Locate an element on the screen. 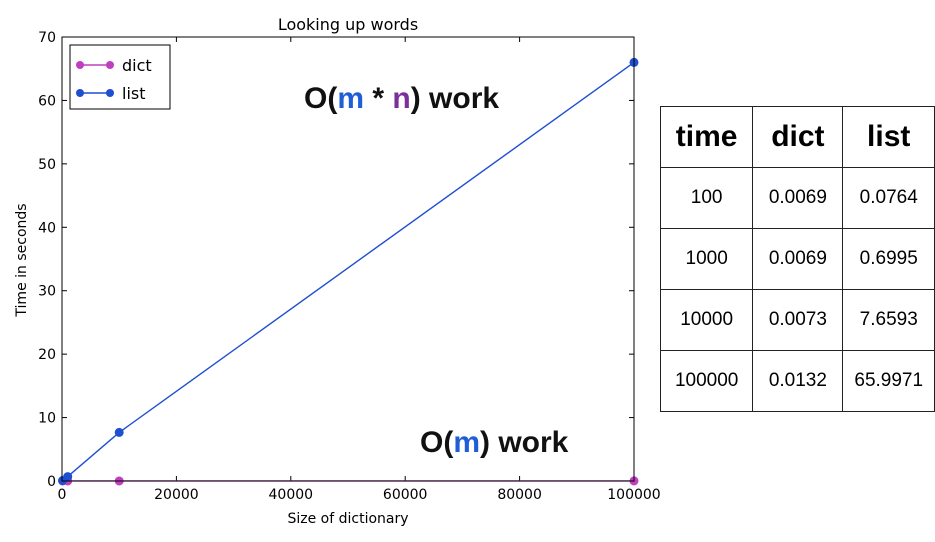 This screenshot has width=935, height=542. annotation-upper-m: m is located at coordinates (351, 98).